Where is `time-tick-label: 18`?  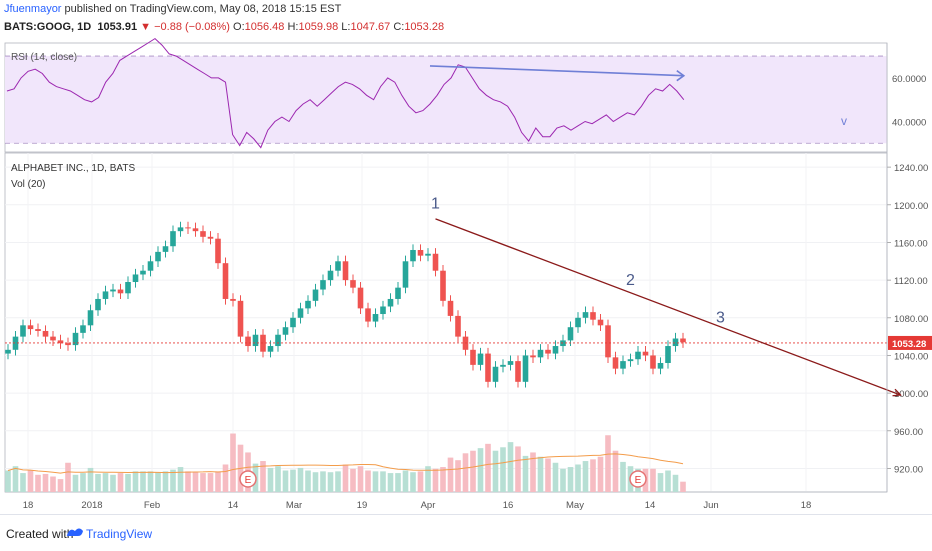
time-tick-label: 18 is located at coordinates (806, 505).